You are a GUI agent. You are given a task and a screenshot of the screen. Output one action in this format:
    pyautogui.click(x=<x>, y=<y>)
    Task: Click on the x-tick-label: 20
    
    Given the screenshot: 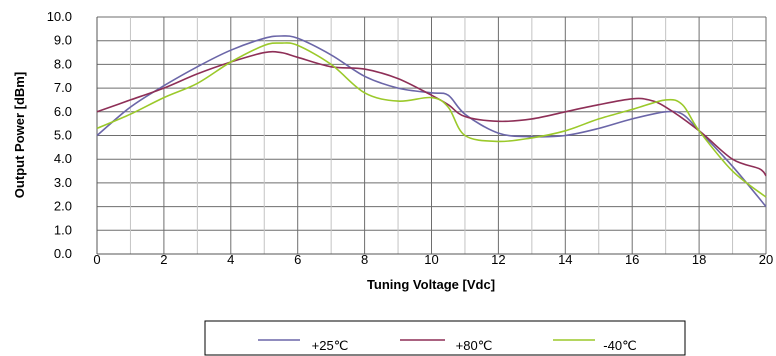 What is the action you would take?
    pyautogui.click(x=766, y=259)
    